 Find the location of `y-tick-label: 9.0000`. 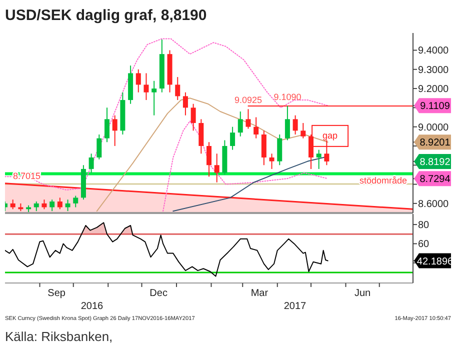

y-tick-label: 9.0000 is located at coordinates (434, 128).